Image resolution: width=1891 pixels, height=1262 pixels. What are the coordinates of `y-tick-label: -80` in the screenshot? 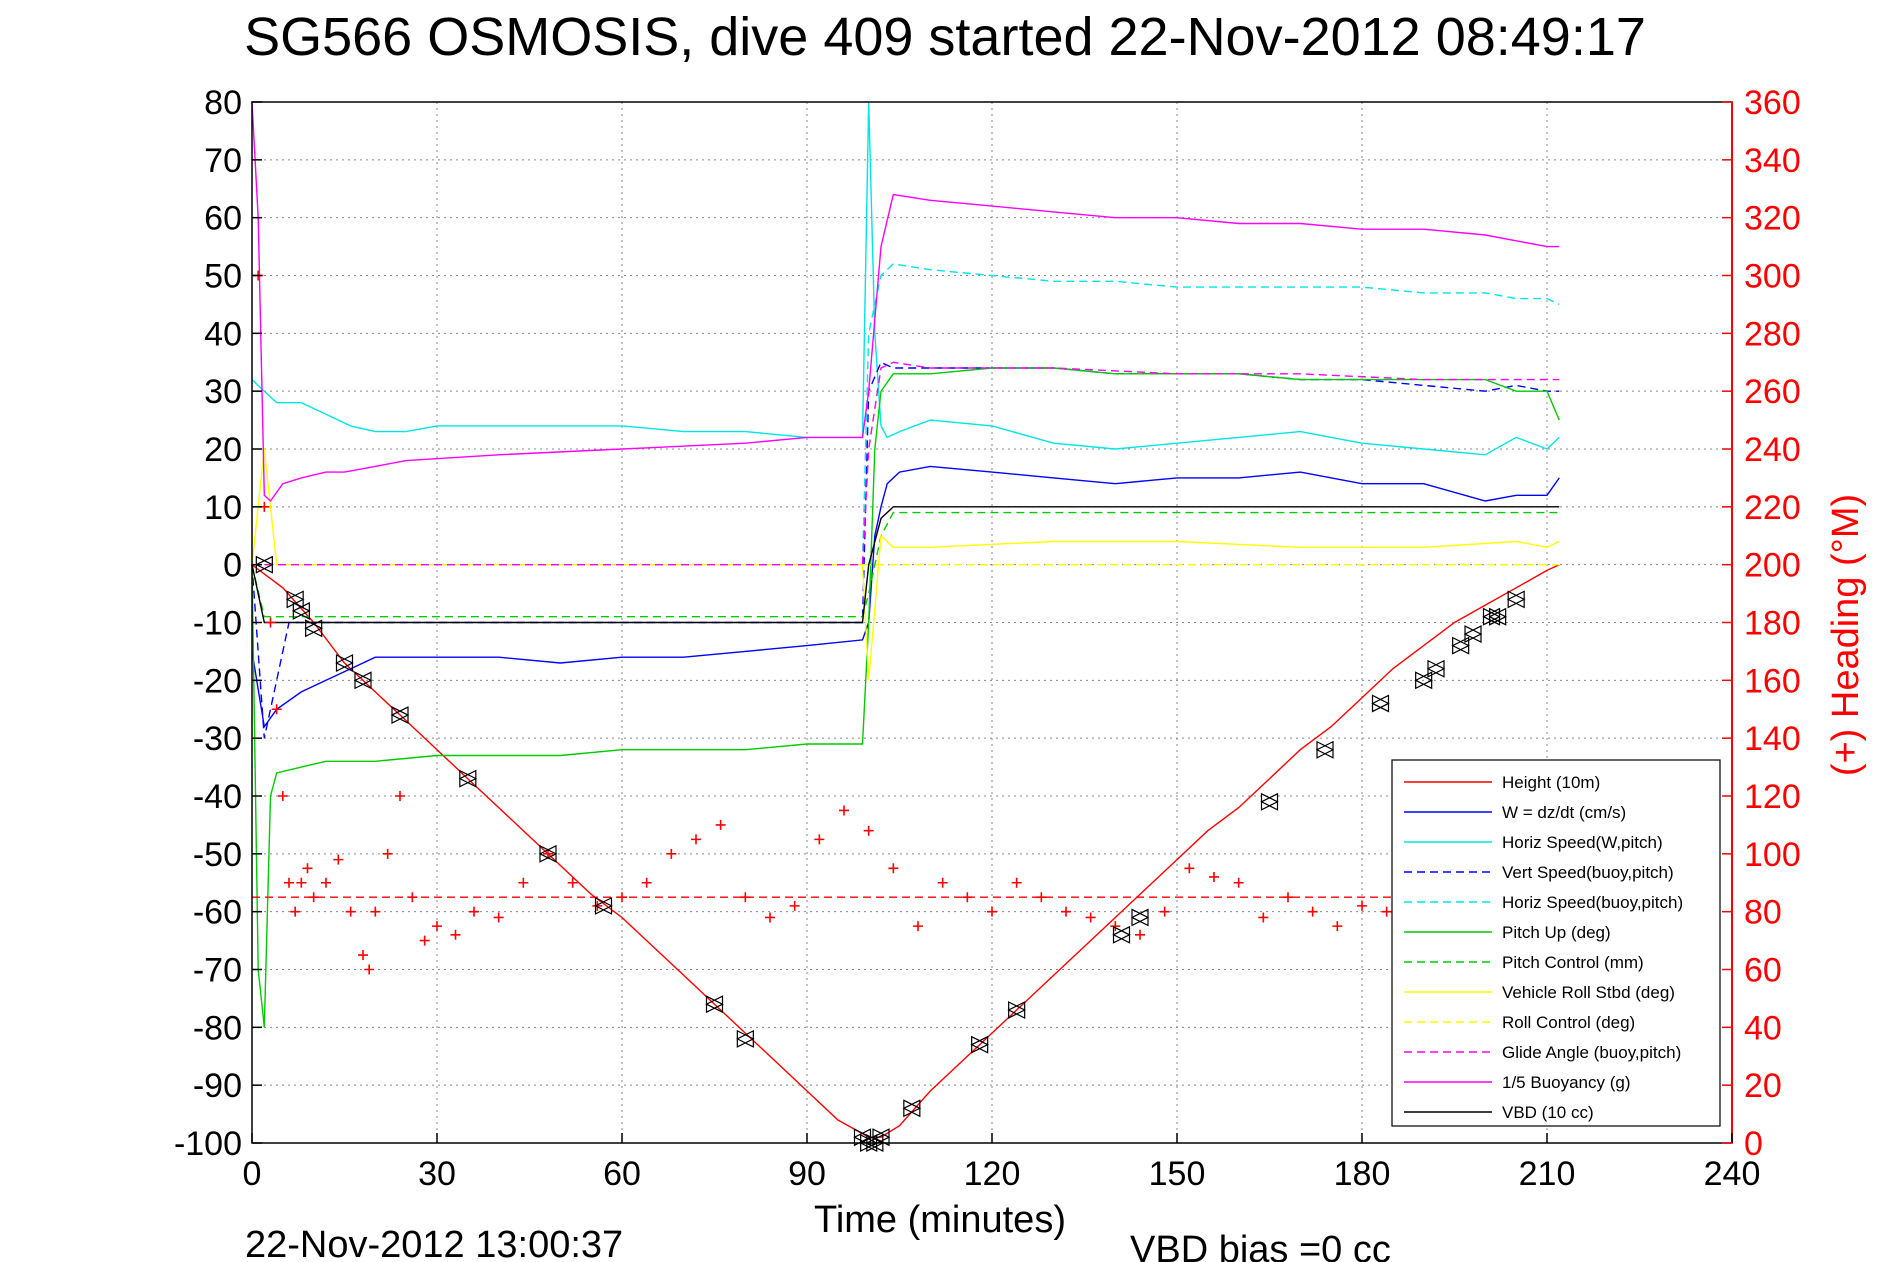 It's located at (217, 1028).